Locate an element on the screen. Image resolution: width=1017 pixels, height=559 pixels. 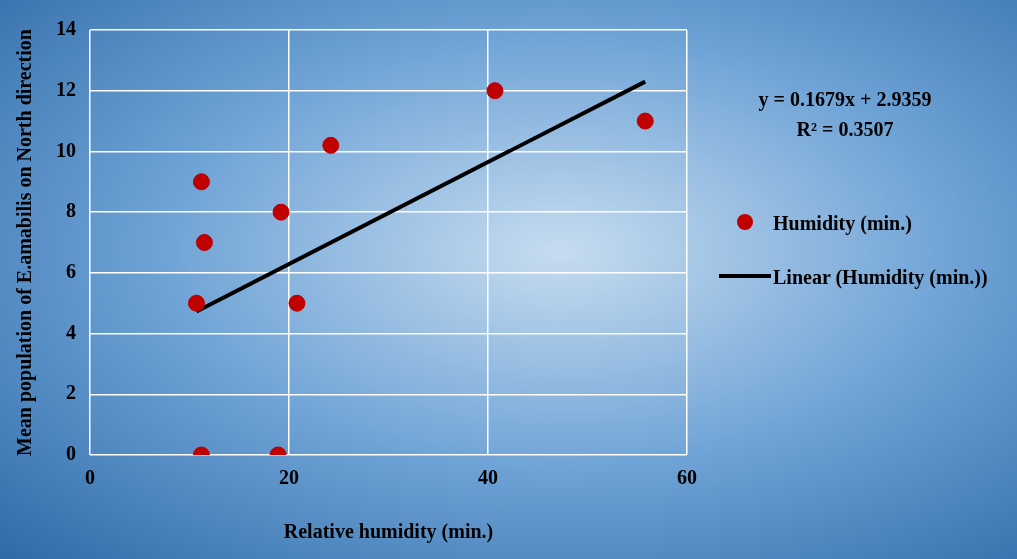
text: y = 0.1679x + 2.9359 is located at coordinates (845, 99).